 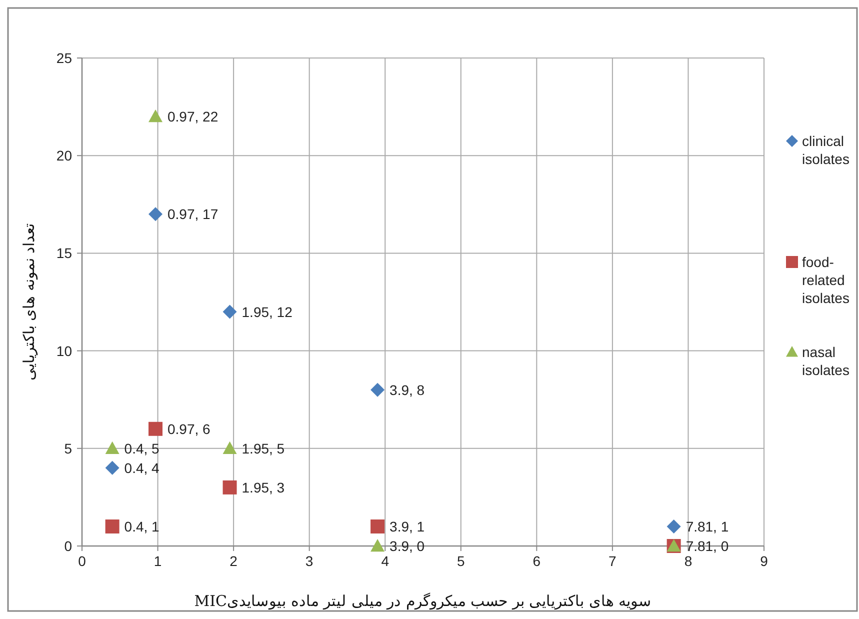 What do you see at coordinates (234, 561) in the screenshot?
I see `x-tick-label: 2` at bounding box center [234, 561].